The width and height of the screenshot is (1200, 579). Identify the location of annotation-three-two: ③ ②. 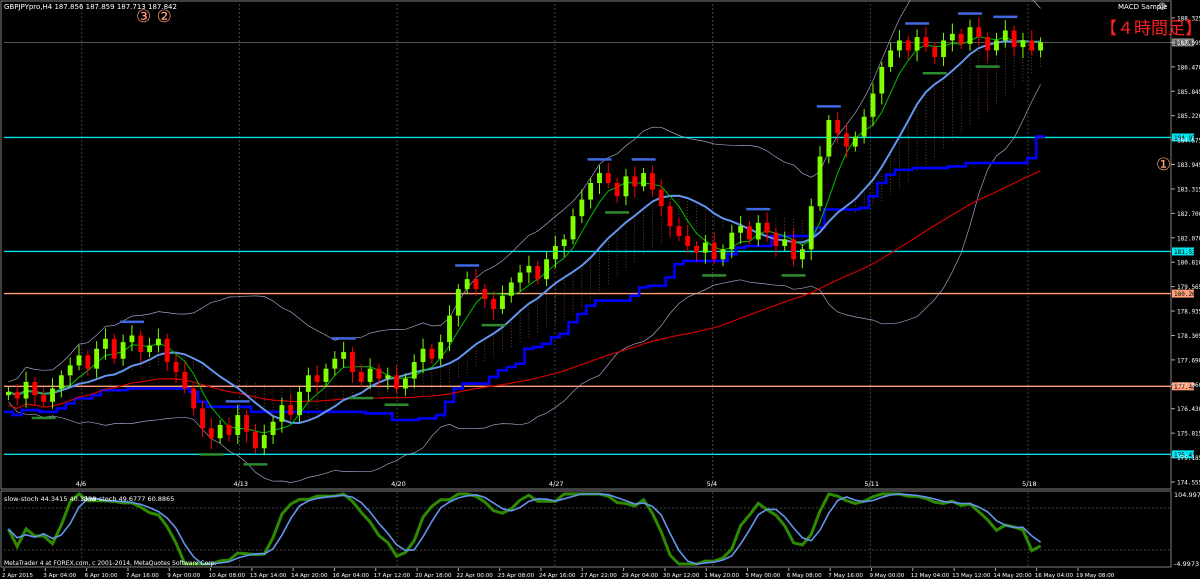
(154, 17).